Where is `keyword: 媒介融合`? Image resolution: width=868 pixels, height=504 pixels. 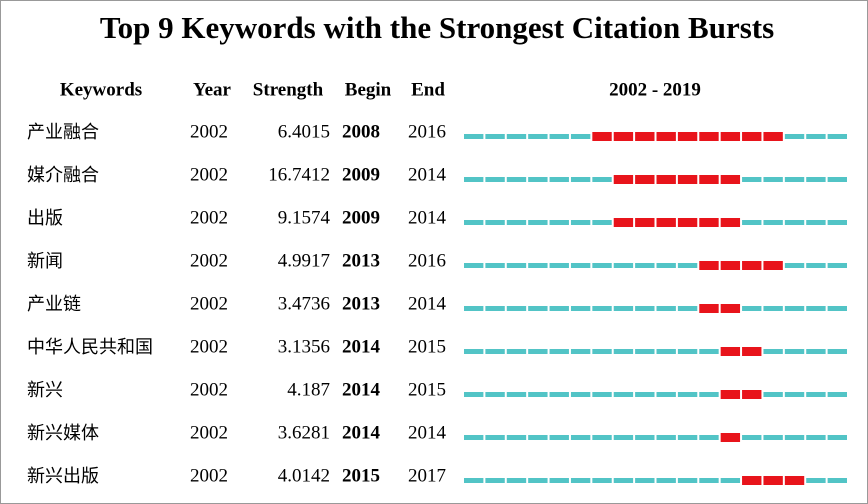
keyword: 媒介融合 is located at coordinates (63, 175).